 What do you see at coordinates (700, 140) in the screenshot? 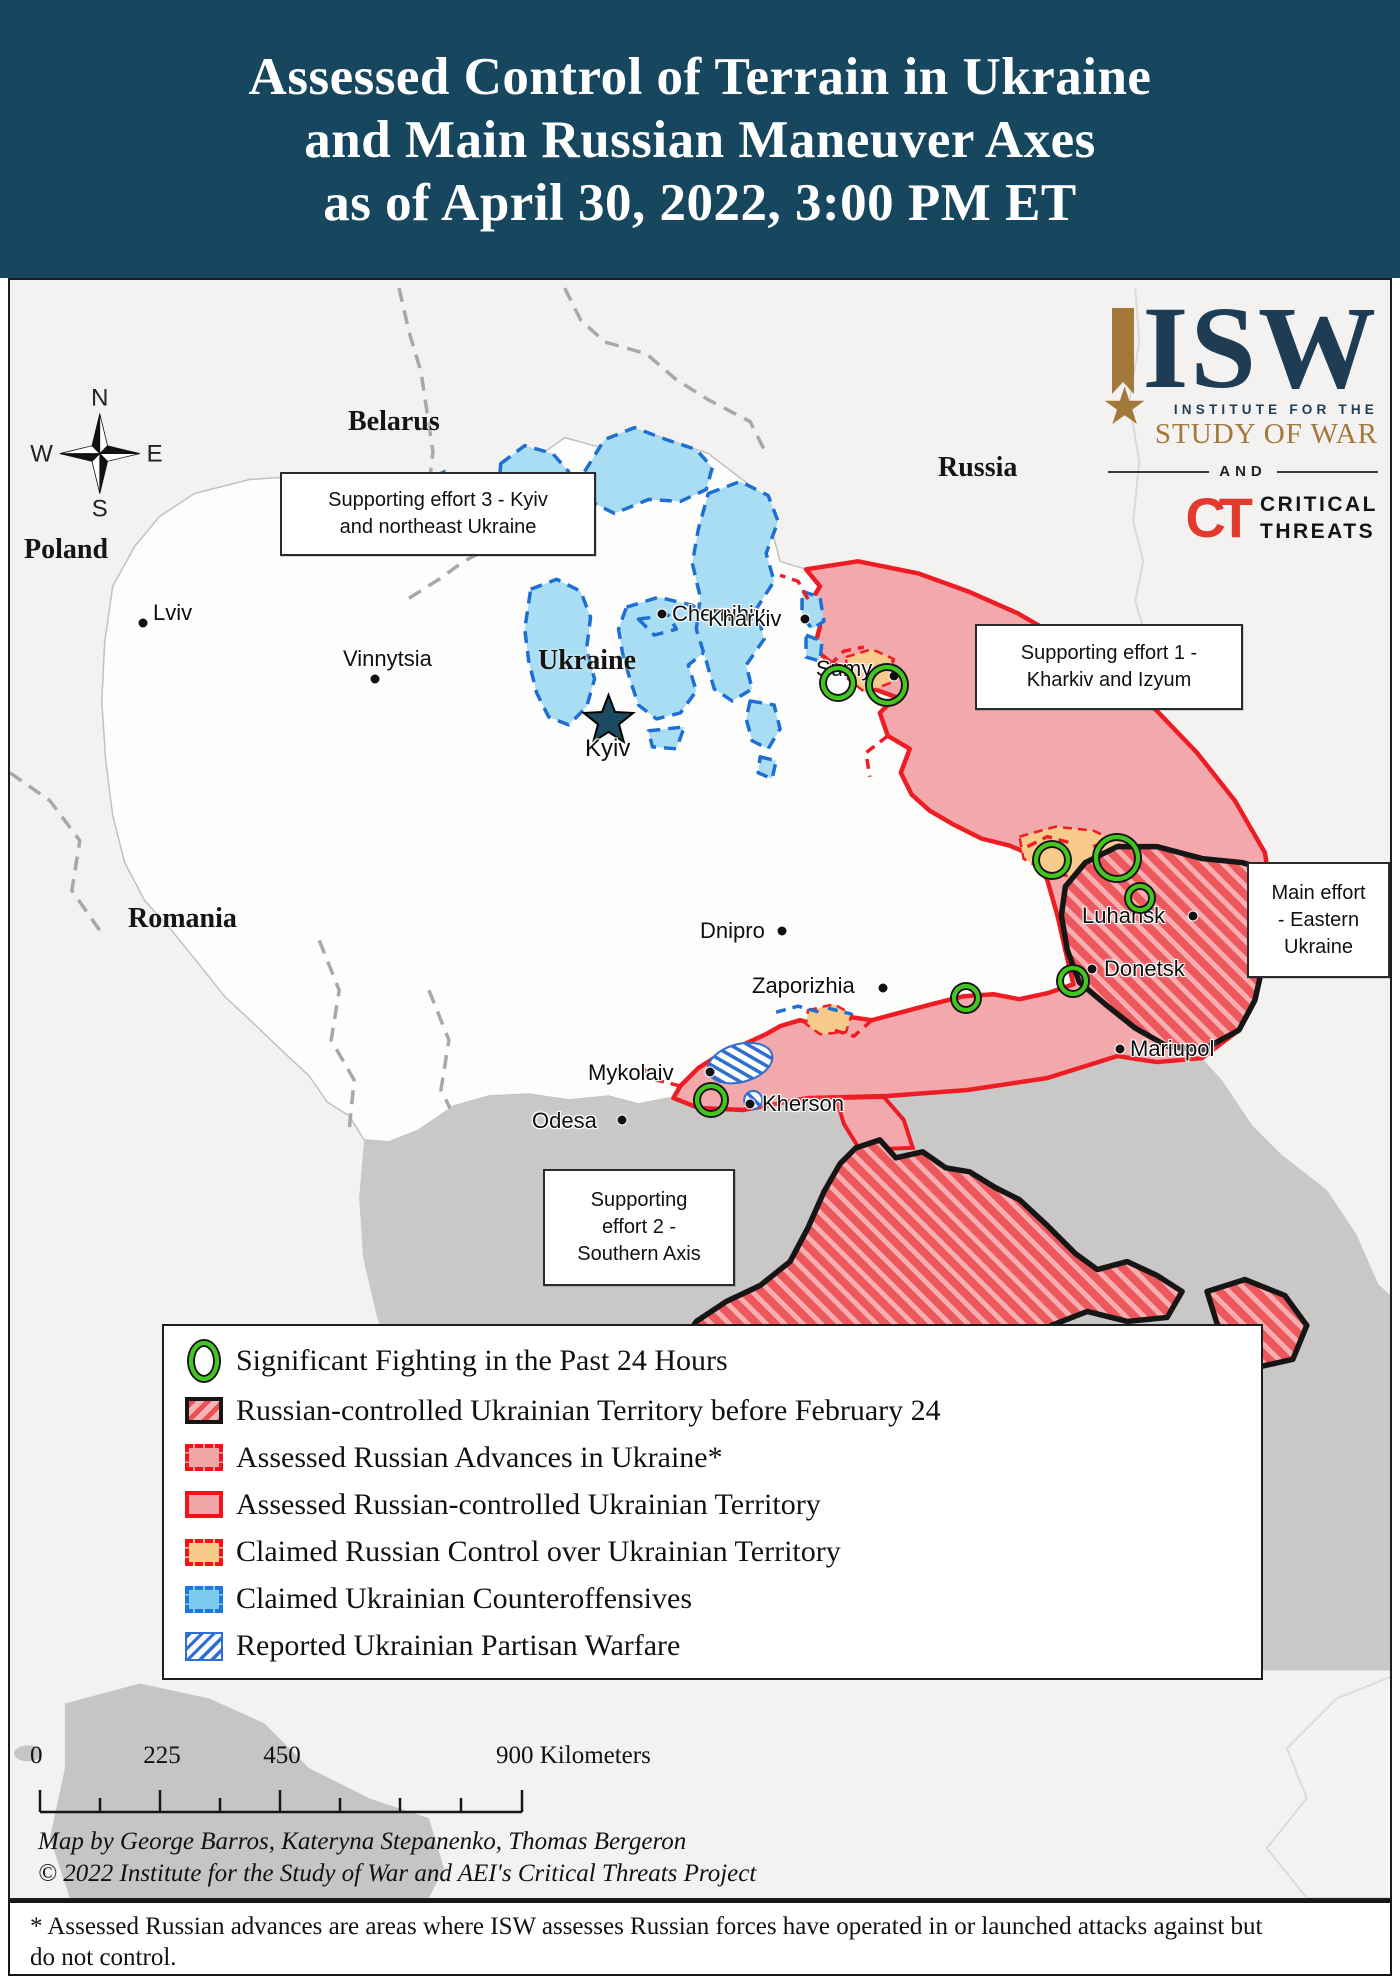
I see `title-line-2: and Main Russian Maneuver Axes` at bounding box center [700, 140].